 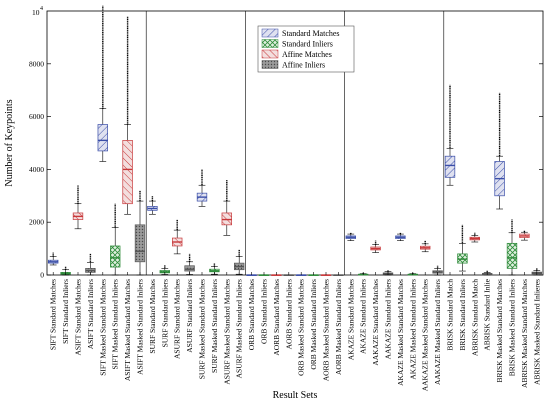 I want to click on y-tick-label: 8000, so click(x=36, y=63).